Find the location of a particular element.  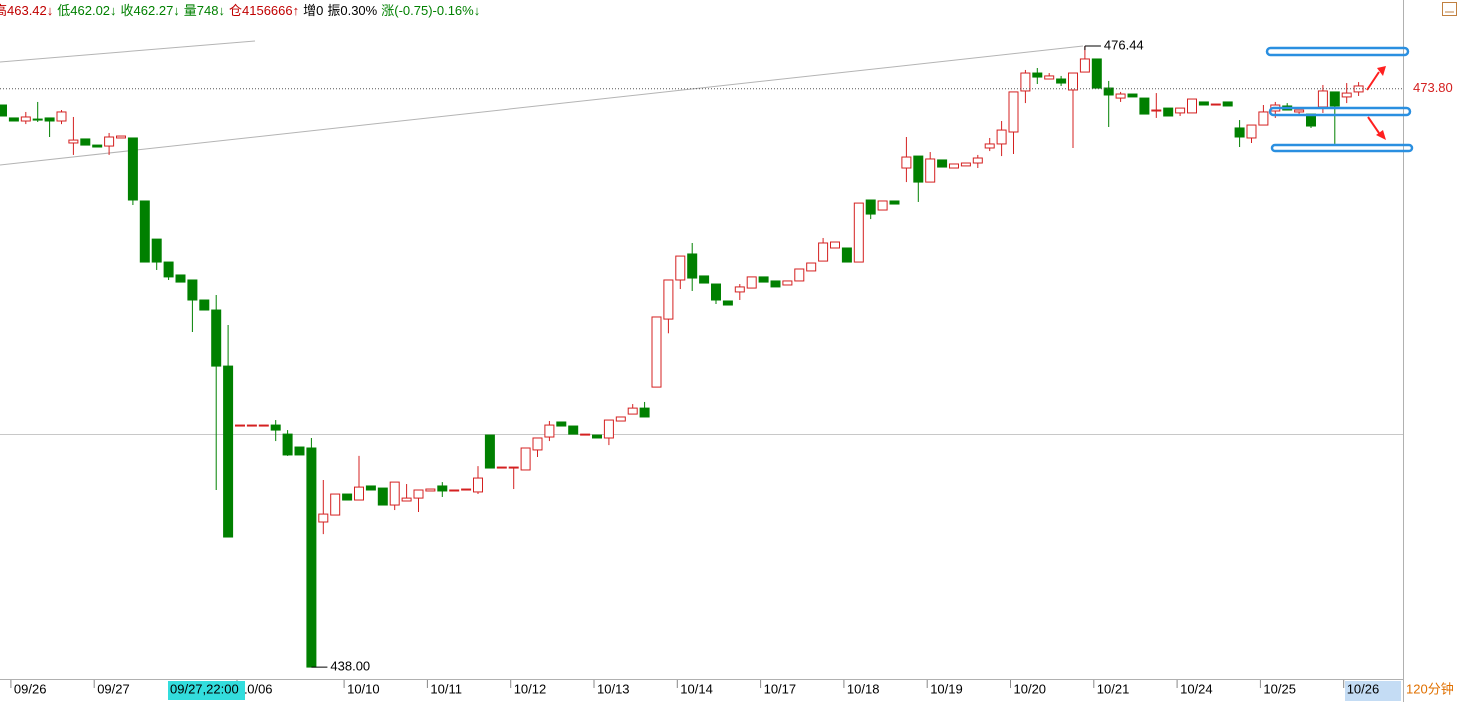

header-item: 收462.27↓ is located at coordinates (150, 10).